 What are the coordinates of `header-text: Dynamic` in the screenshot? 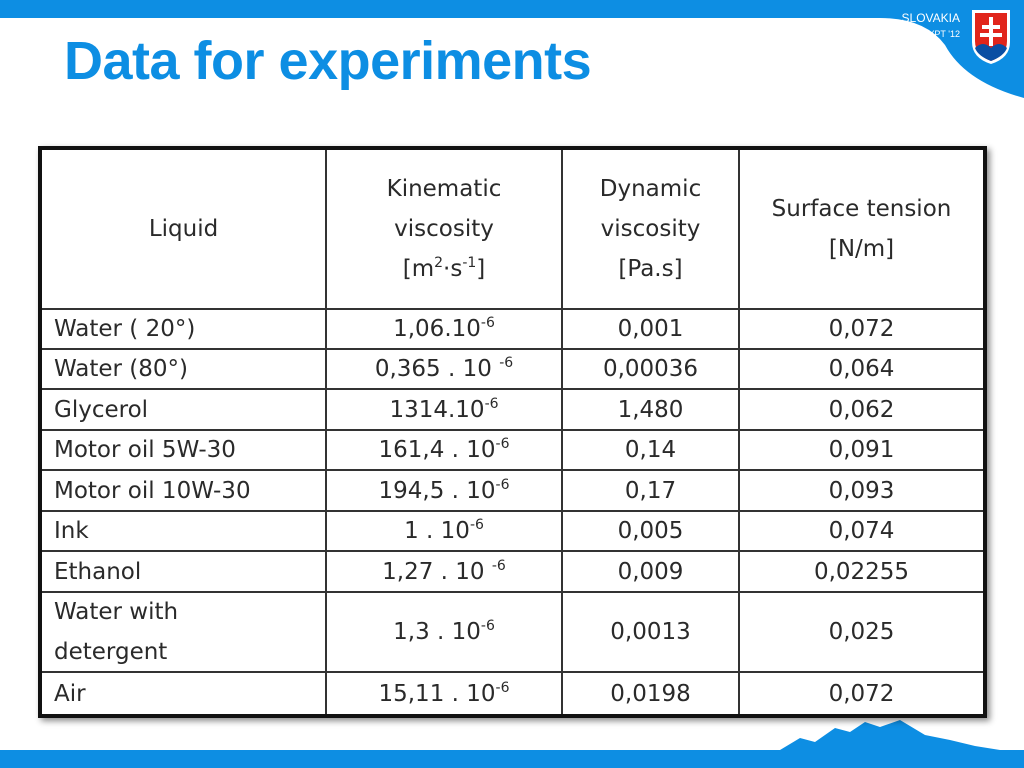 It's located at (650, 189).